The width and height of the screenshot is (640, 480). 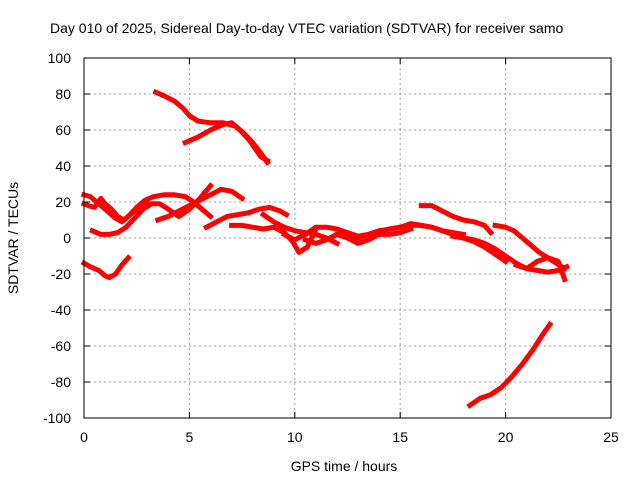 What do you see at coordinates (344, 466) in the screenshot?
I see `x-axis-label: GPS time / hours` at bounding box center [344, 466].